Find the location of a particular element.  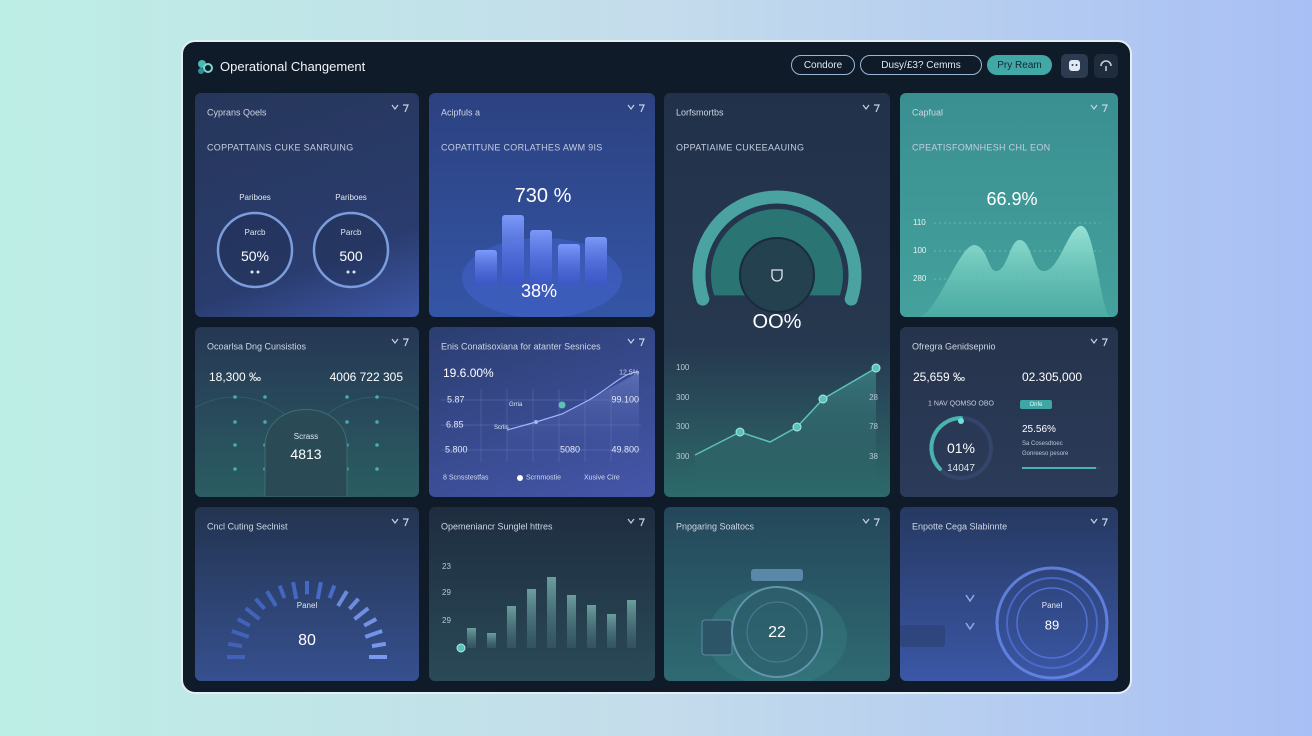

logo is located at coordinates (205, 67).